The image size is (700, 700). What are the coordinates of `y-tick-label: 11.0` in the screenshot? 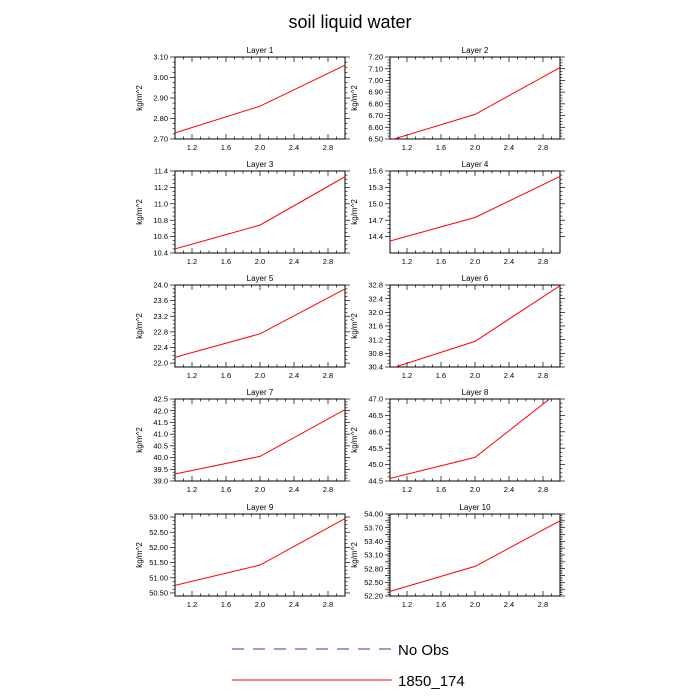 It's located at (161, 203).